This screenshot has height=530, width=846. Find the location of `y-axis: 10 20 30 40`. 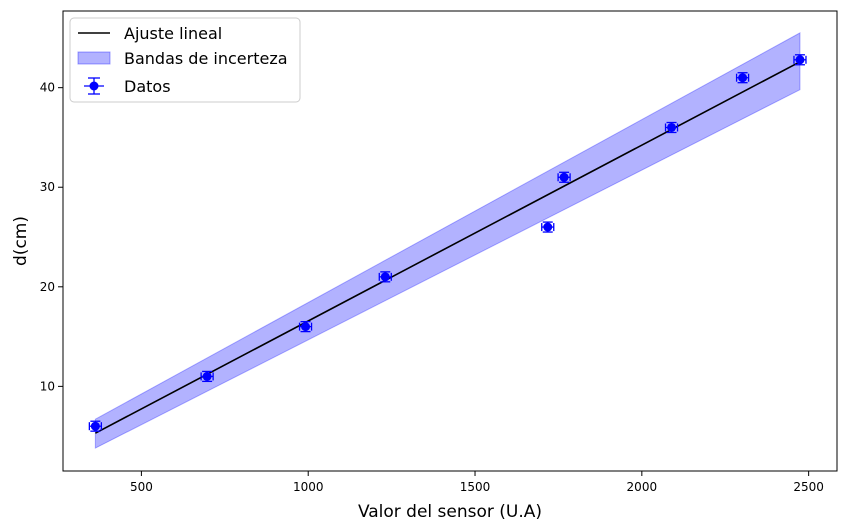

y-axis: 10 20 30 40 is located at coordinates (51, 237).